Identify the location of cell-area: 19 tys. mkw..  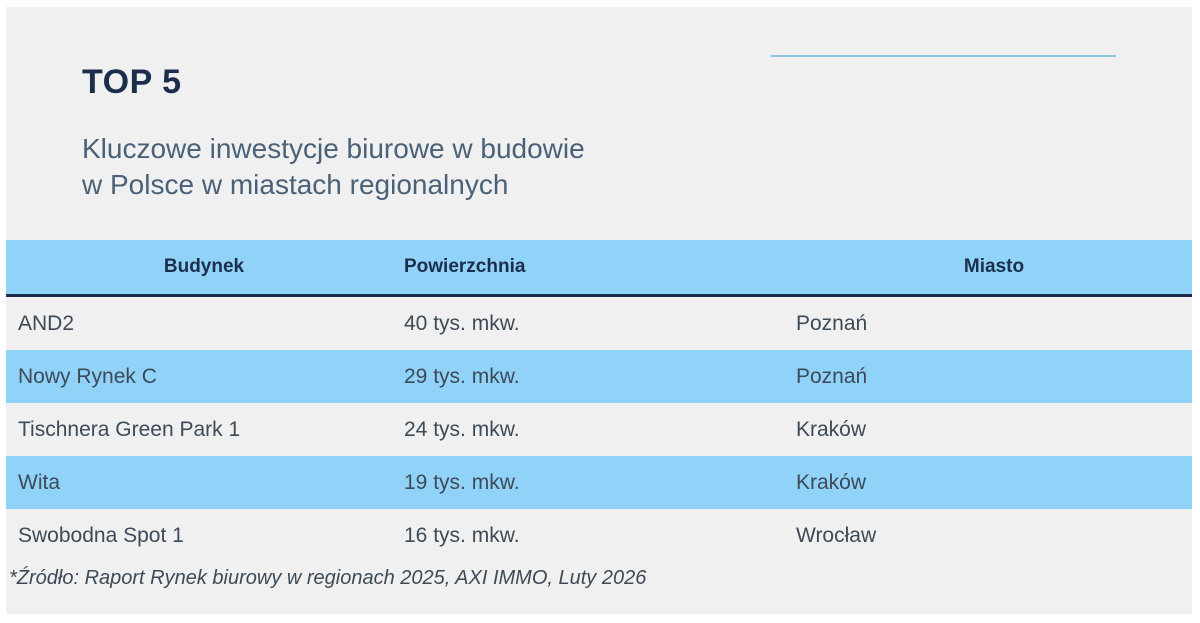
(599, 482).